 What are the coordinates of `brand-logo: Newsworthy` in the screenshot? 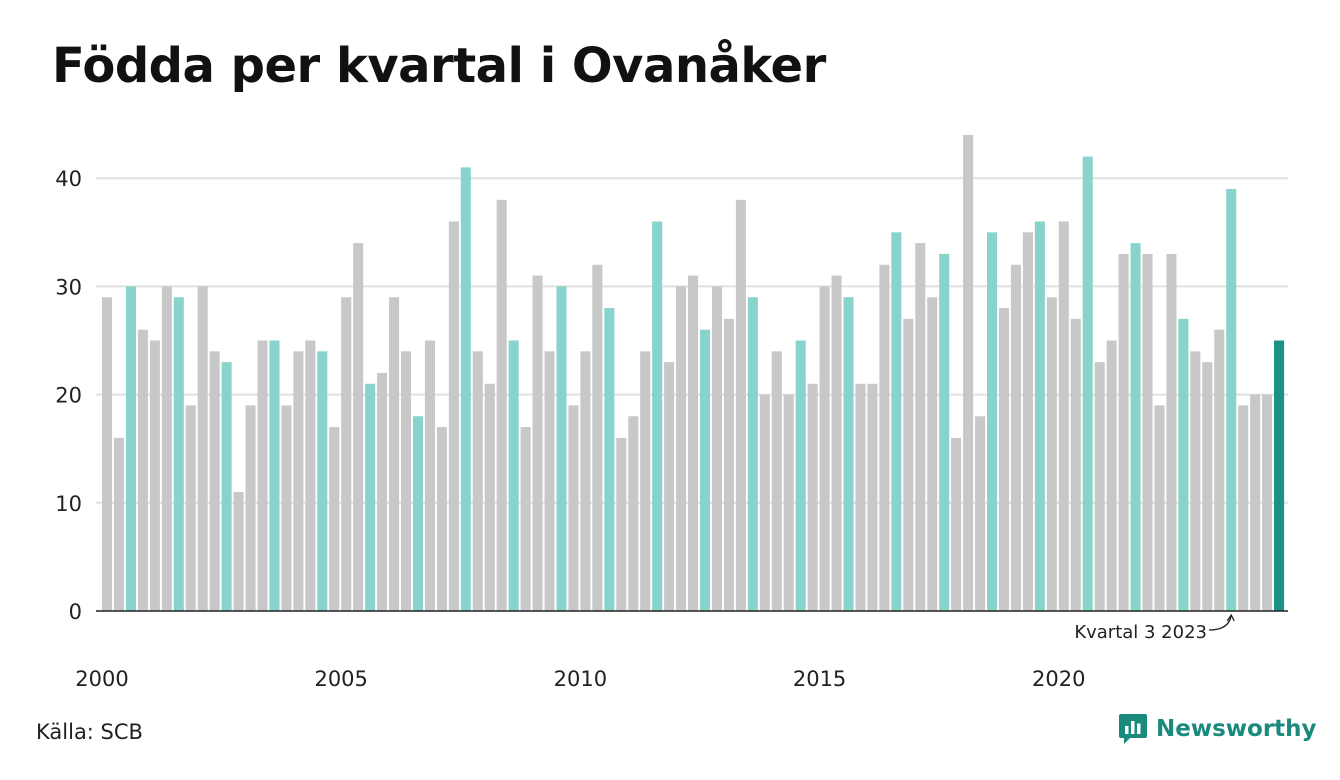 It's located at (1217, 729).